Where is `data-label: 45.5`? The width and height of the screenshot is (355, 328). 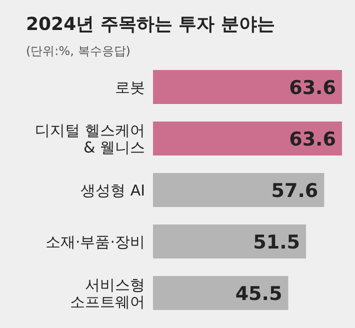 data-label: 45.5 is located at coordinates (258, 294).